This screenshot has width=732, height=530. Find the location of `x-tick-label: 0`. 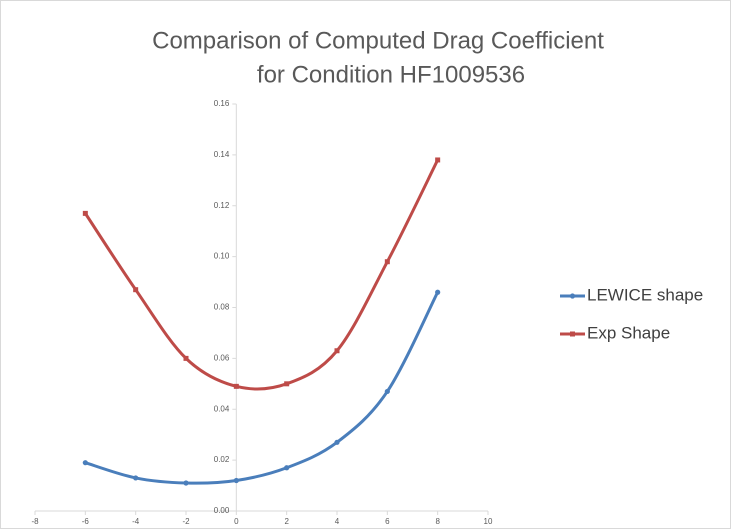

x-tick-label: 0 is located at coordinates (236, 521).